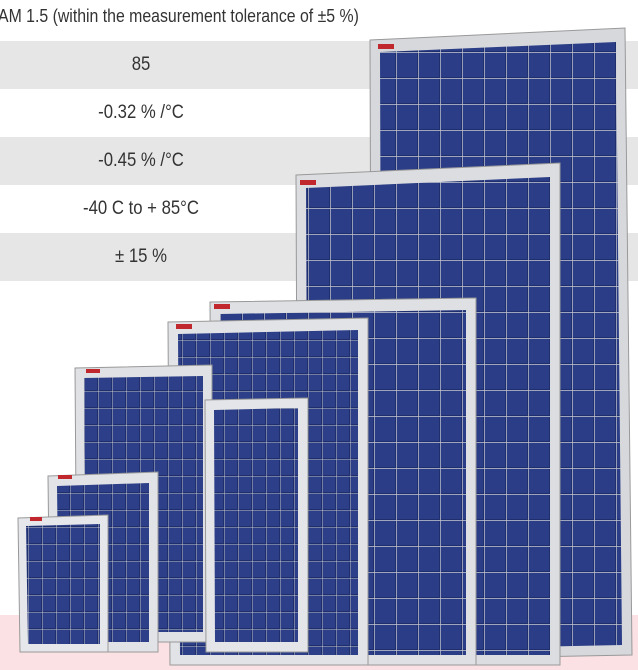 The width and height of the screenshot is (638, 670). I want to click on table-row: -0.32 % /°C, so click(319, 113).